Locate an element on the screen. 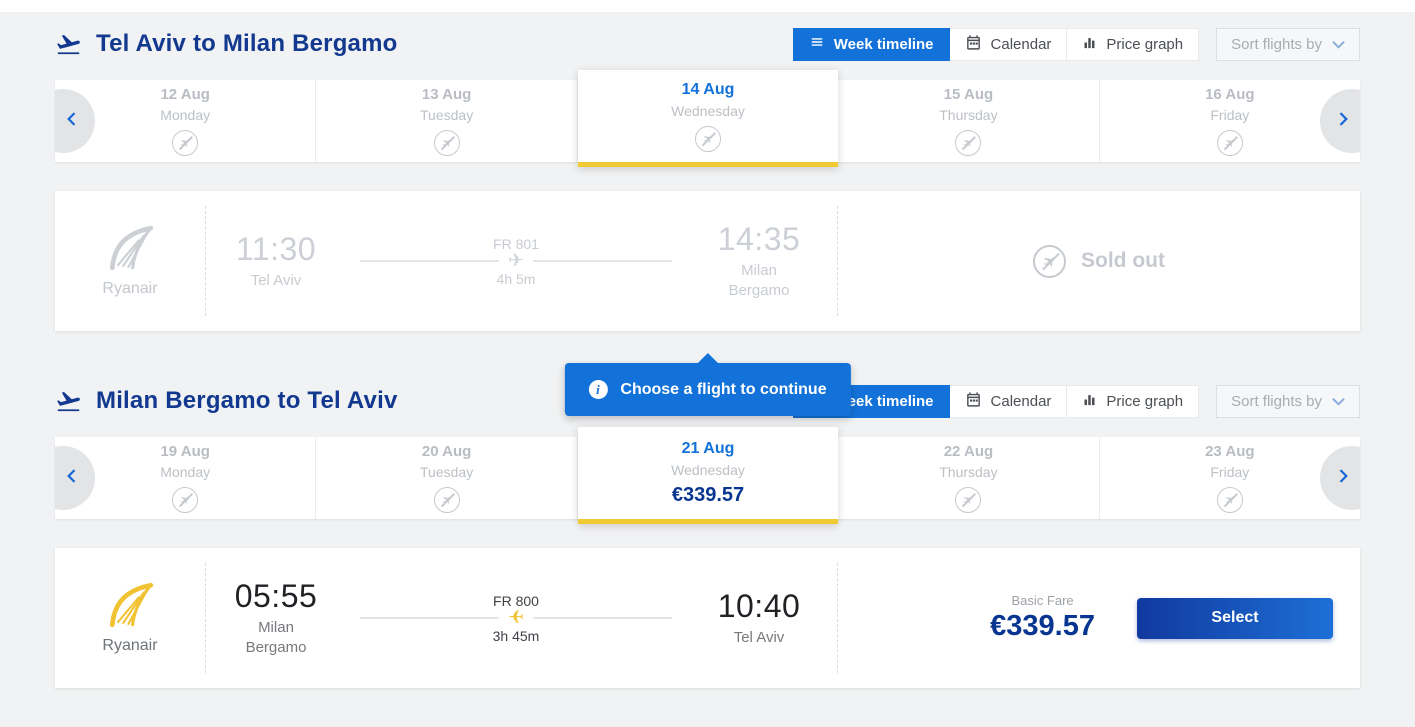 The height and width of the screenshot is (727, 1415). depart-time: 05:55 is located at coordinates (276, 595).